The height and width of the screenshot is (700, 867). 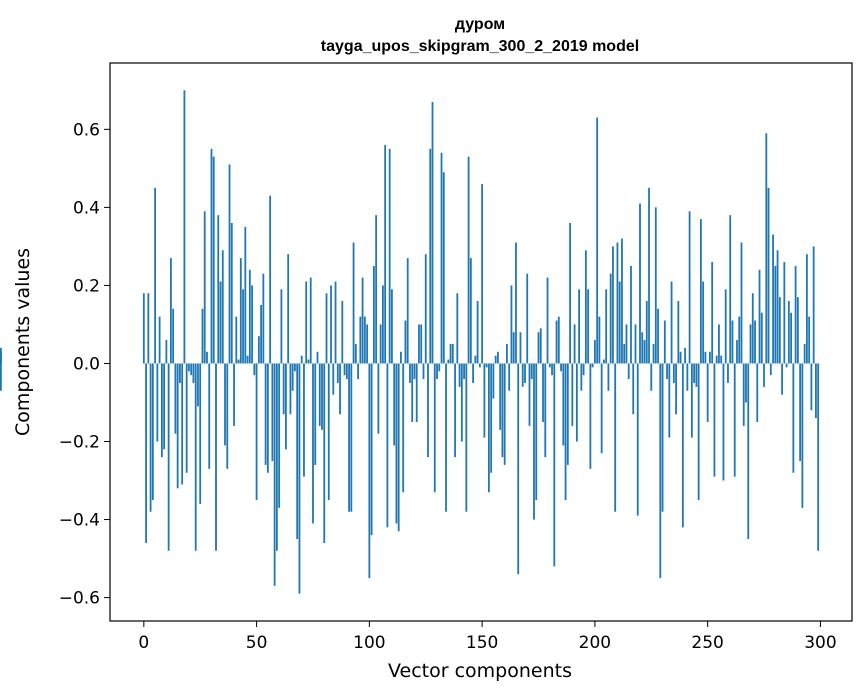 I want to click on y-tick-label: 0.2, so click(x=86, y=286).